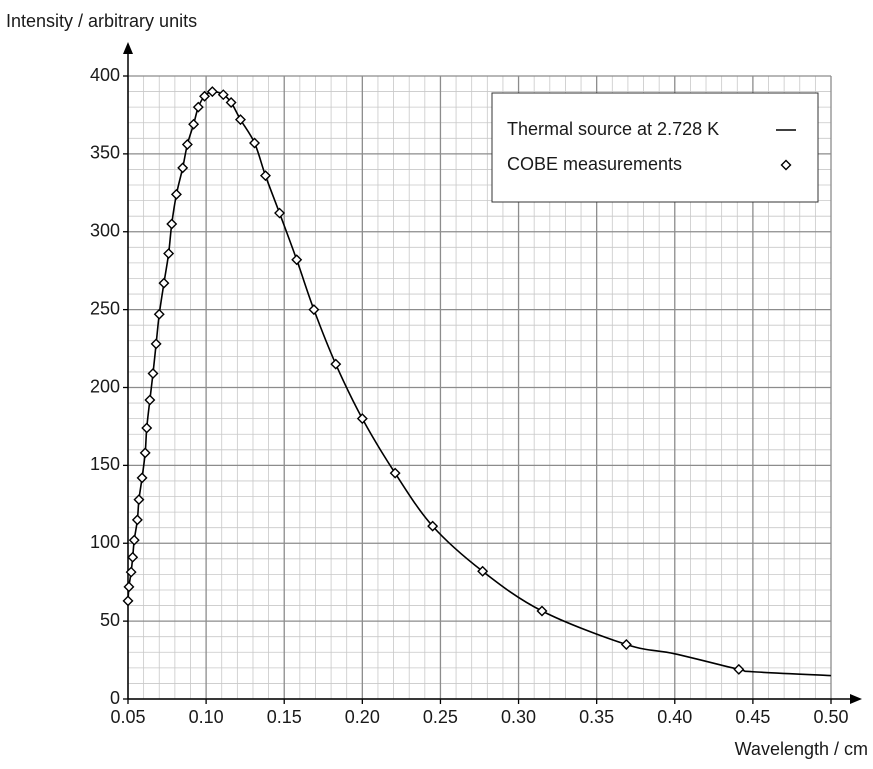 The height and width of the screenshot is (769, 873). Describe the element at coordinates (105, 153) in the screenshot. I see `y-tick-label: 350` at that location.